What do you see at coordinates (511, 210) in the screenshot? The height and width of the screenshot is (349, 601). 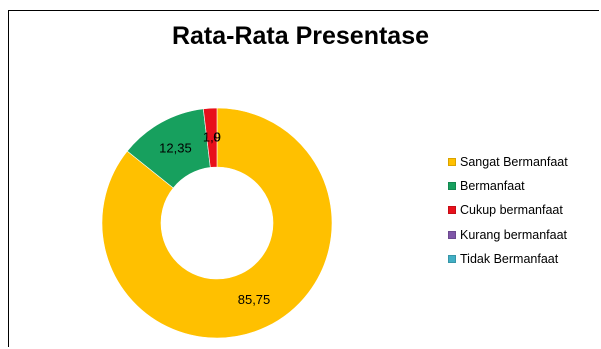 I see `legend-label: Cukup bermanfaat` at bounding box center [511, 210].